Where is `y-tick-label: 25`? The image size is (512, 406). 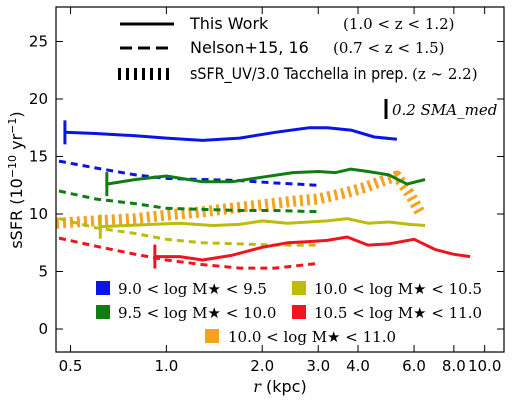
y-tick-label: 25 is located at coordinates (38, 42).